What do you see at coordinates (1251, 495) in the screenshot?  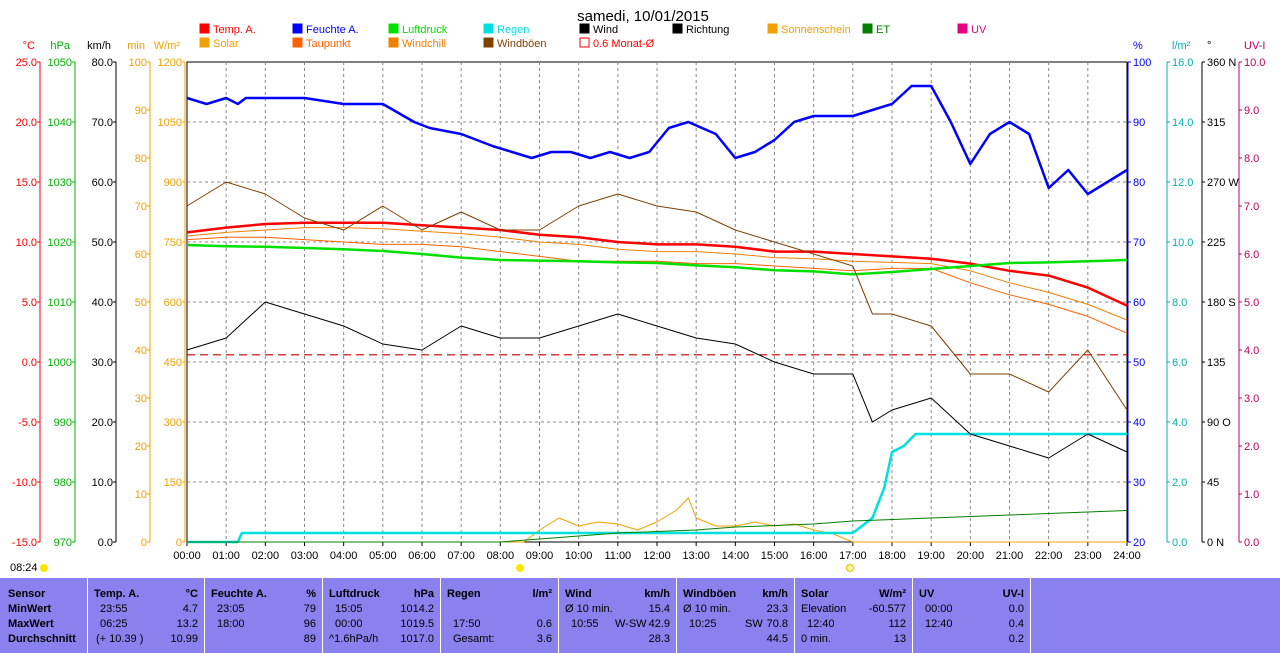 I see `right-axis-tick-label: 1.0` at bounding box center [1251, 495].